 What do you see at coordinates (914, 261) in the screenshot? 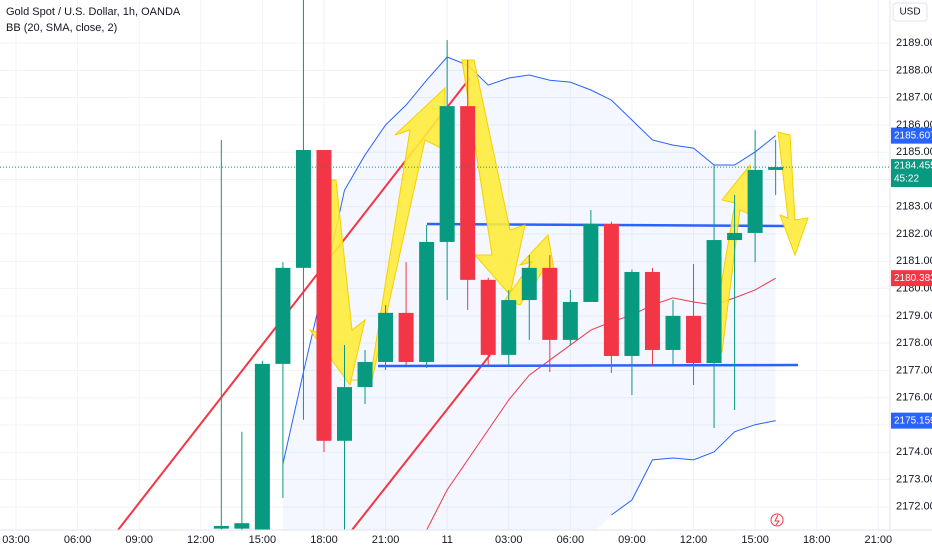
I see `y-tick-label: 2181.00` at bounding box center [914, 261].